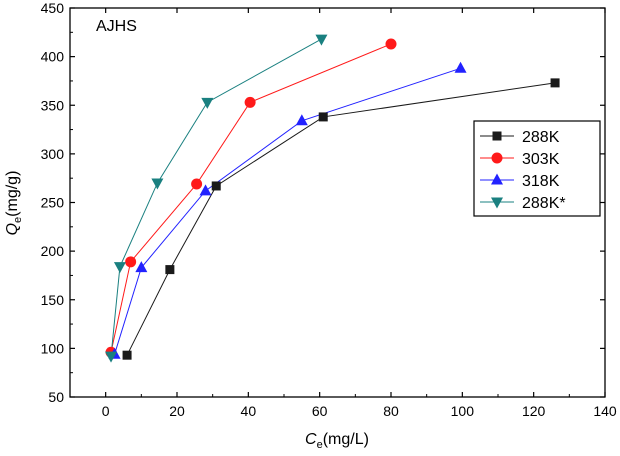 The width and height of the screenshot is (620, 456). What do you see at coordinates (541, 181) in the screenshot?
I see `legend-label: 318K` at bounding box center [541, 181].